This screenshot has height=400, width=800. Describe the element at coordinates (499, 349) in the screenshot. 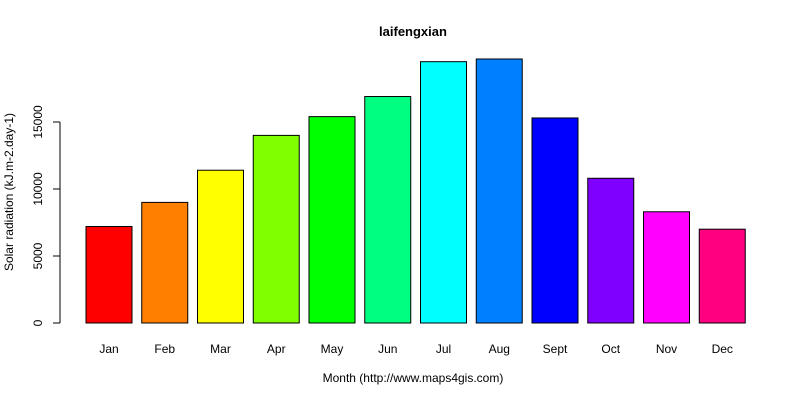

I see `x-tick-label: Aug` at that location.